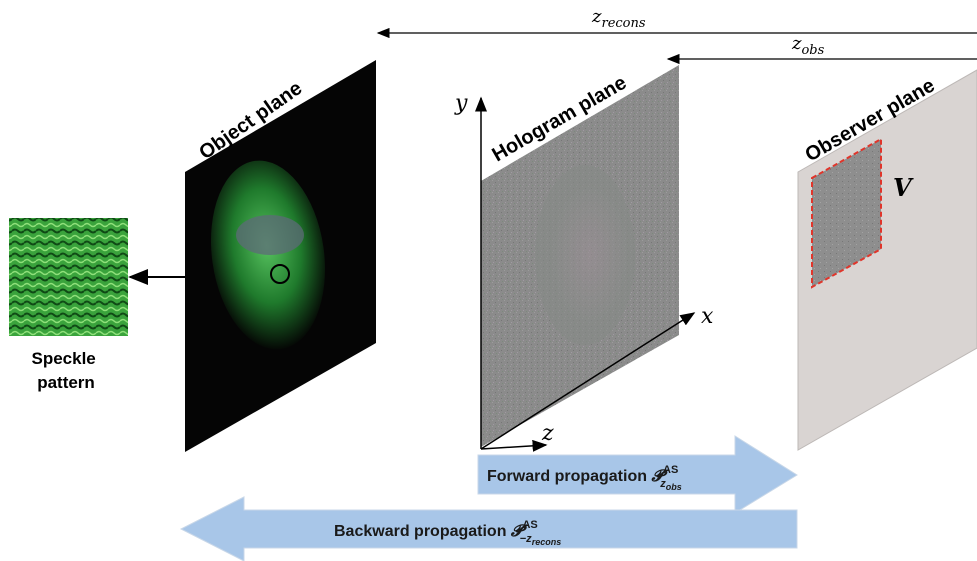 The height and width of the screenshot is (561, 977). Describe the element at coordinates (529, 525) in the screenshot. I see `backward-superscript: AS` at that location.